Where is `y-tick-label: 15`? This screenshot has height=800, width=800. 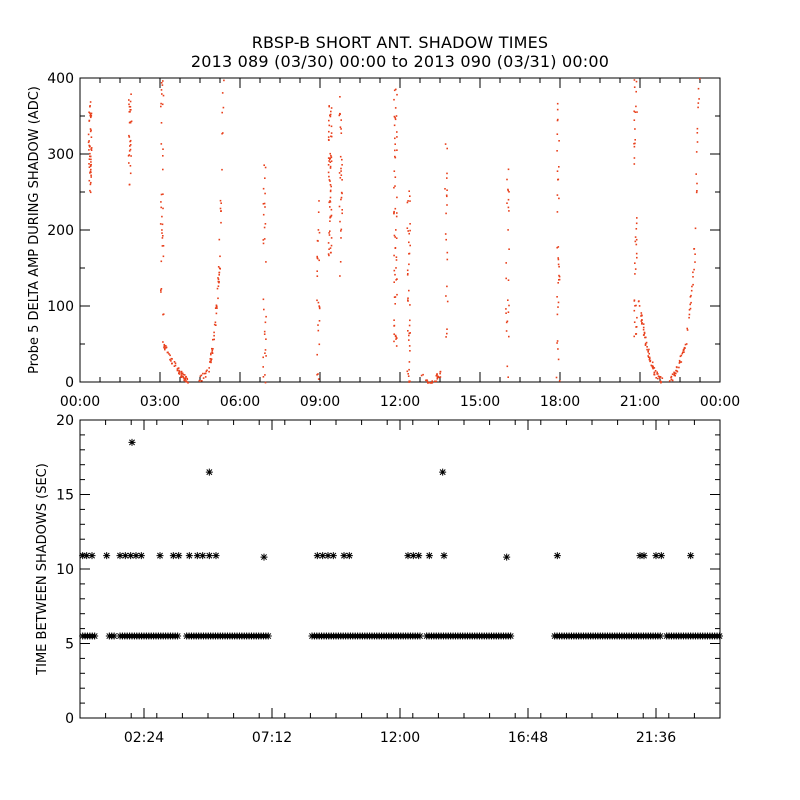 y-tick-label: 15 is located at coordinates (65, 496).